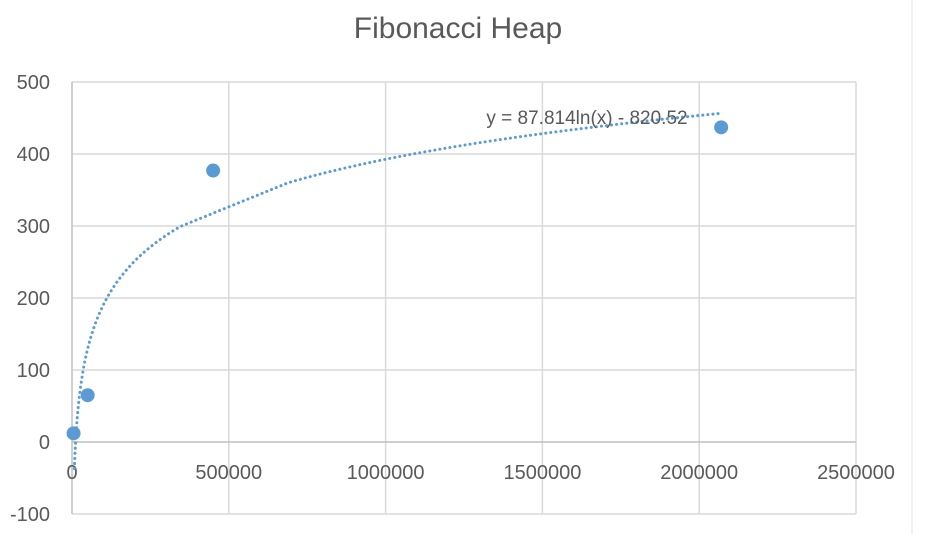 This screenshot has height=534, width=930. I want to click on y-tick-label: 500, so click(33, 83).